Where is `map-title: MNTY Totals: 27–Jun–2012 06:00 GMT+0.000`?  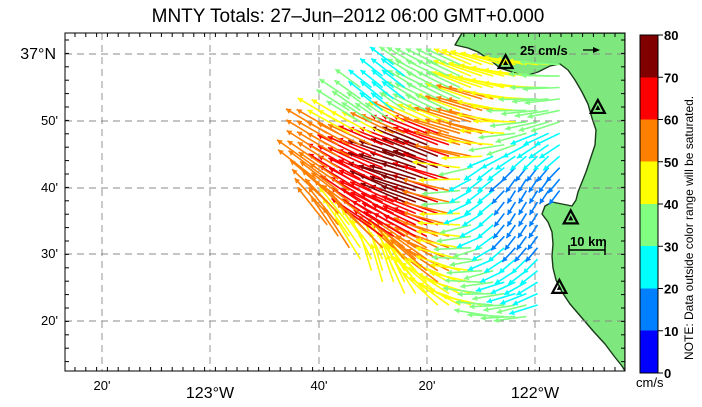
map-title: MNTY Totals: 27–Jun–2012 06:00 GMT+0.000 is located at coordinates (348, 16).